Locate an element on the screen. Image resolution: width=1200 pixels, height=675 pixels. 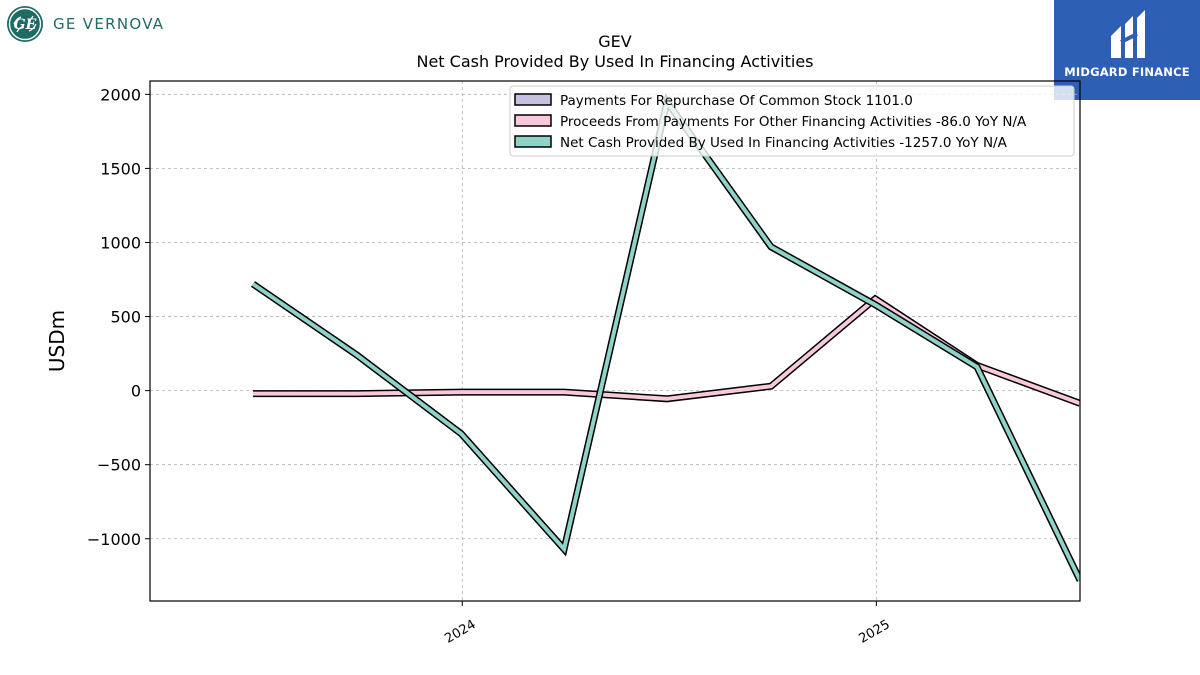
midgard-finance-logo: MIDGARD FINANCE is located at coordinates (1127, 50).